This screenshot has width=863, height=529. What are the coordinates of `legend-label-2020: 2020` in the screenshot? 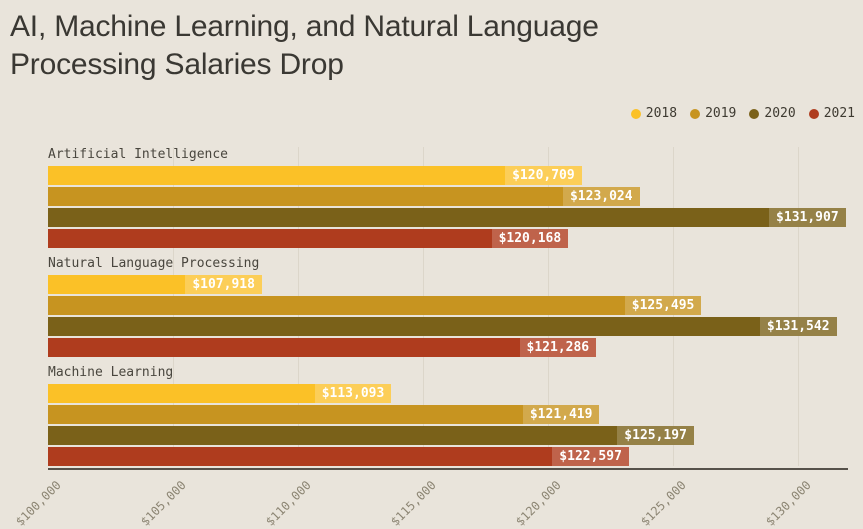 It's located at (780, 113).